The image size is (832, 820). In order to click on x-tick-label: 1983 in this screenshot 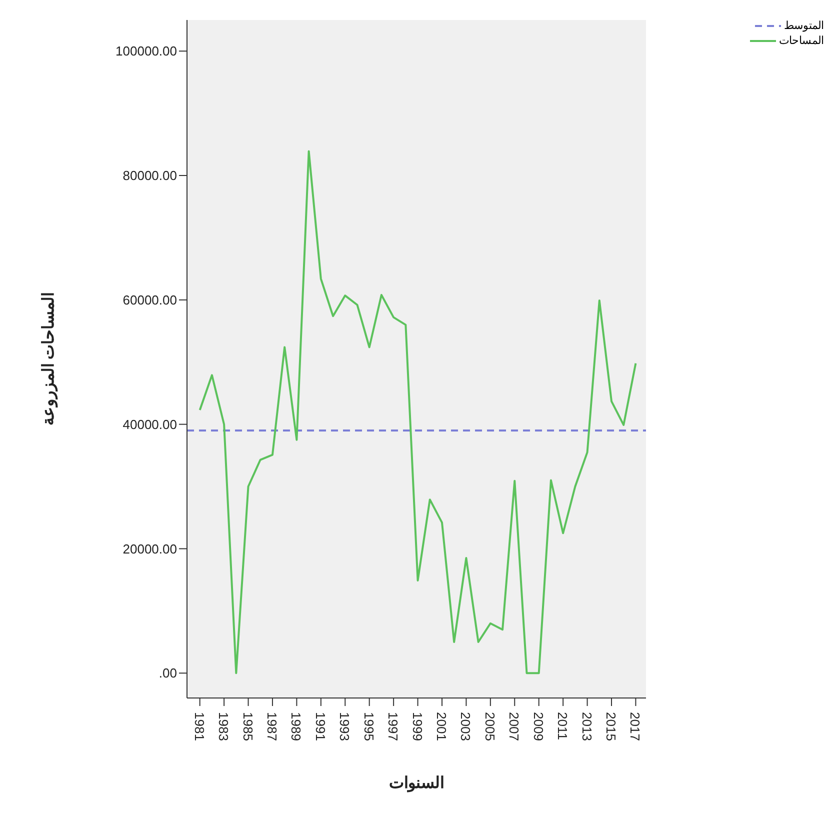, I will do `click(224, 726)`.